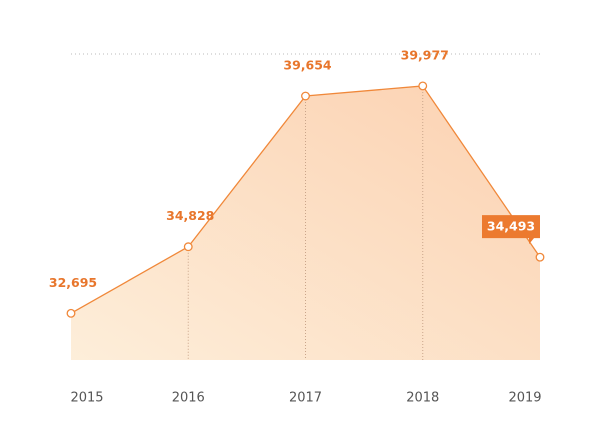 The image size is (610, 446). Describe the element at coordinates (511, 226) in the screenshot. I see `value-label: 34,493` at that location.